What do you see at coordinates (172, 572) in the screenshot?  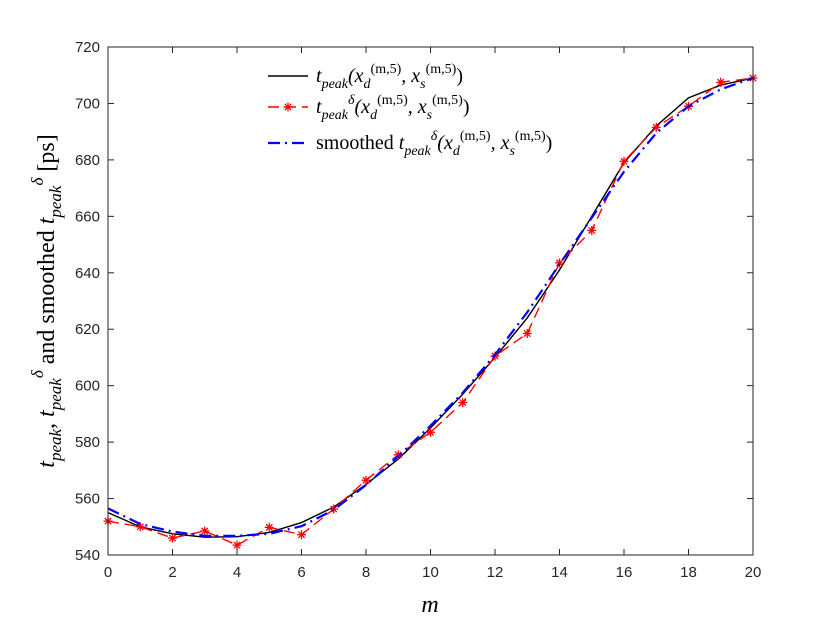 I see `x-tick-label: 2` at bounding box center [172, 572].